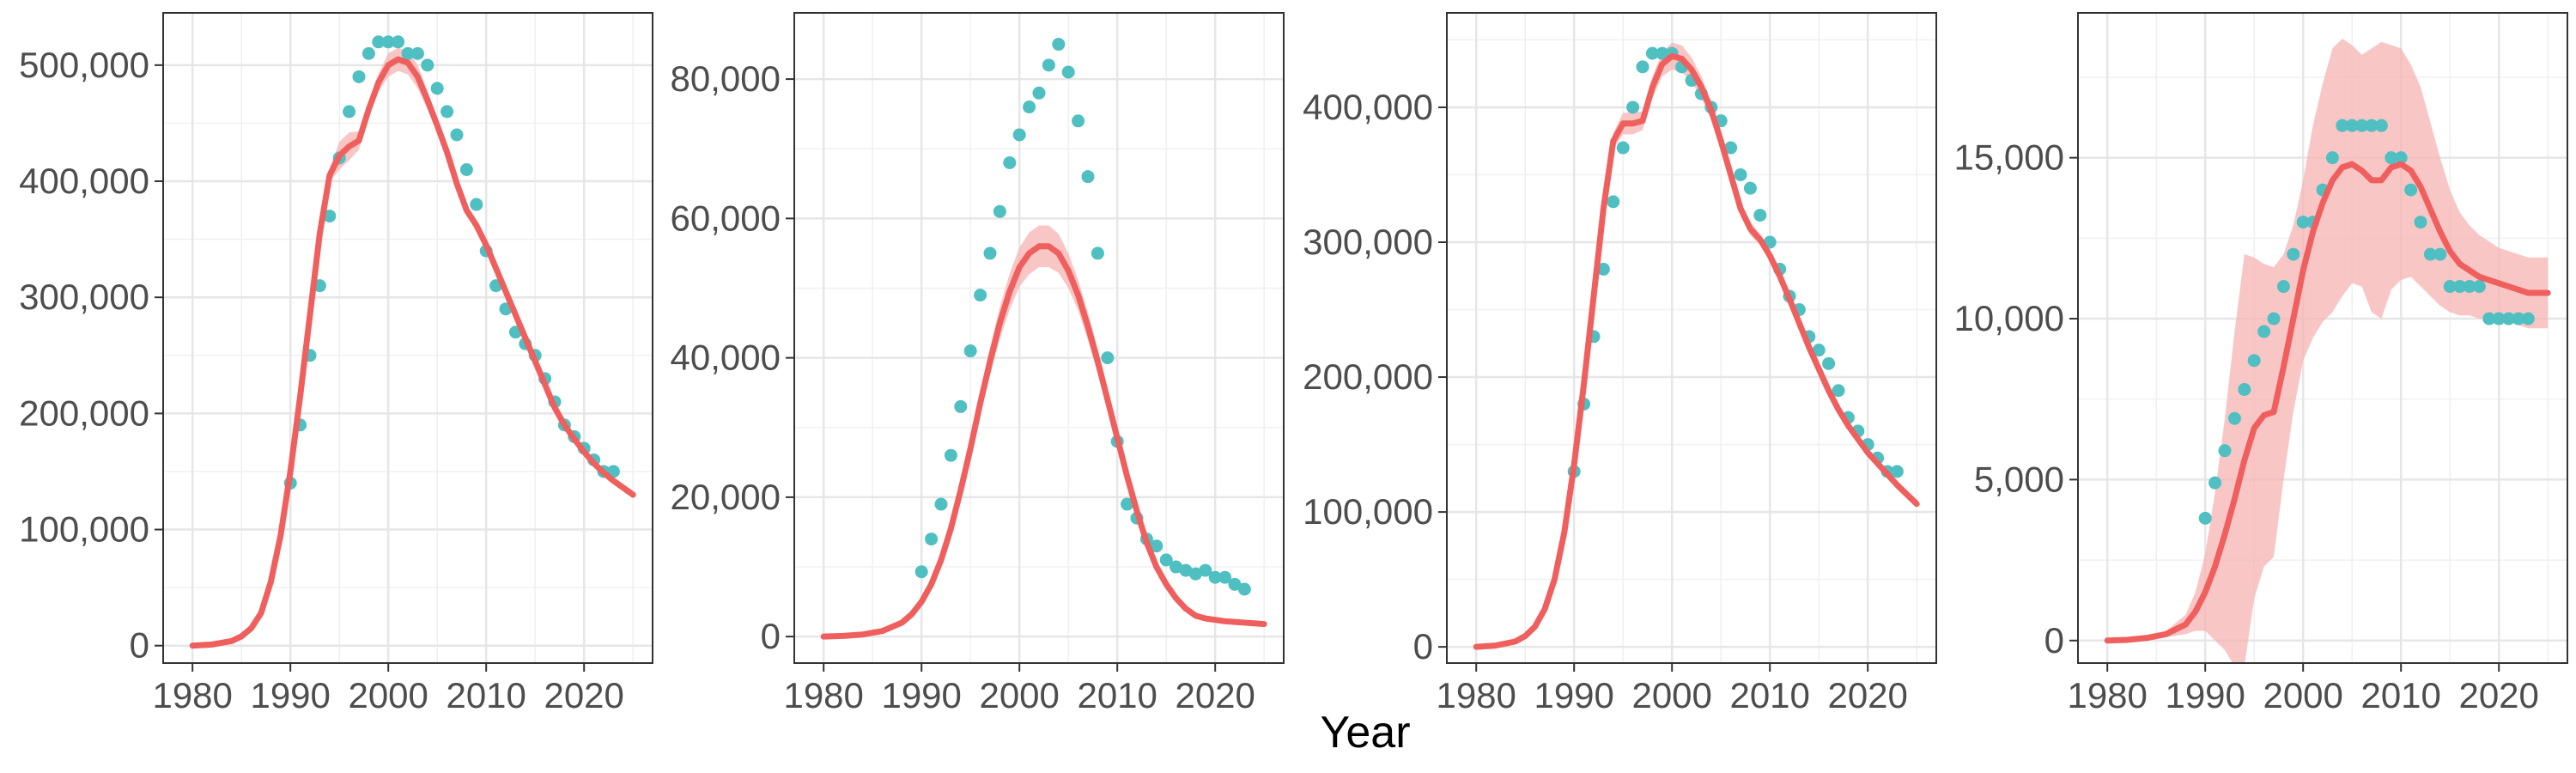  Describe the element at coordinates (2009, 157) in the screenshot. I see `y-tick-label: 15,000` at that location.